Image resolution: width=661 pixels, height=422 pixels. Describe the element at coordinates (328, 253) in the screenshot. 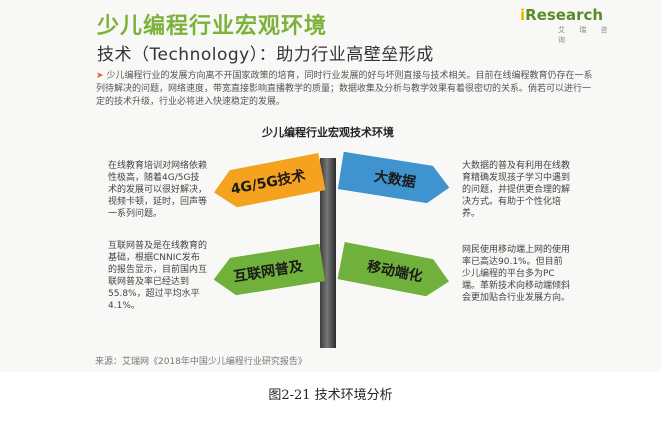

I see `signpost-pole` at that location.